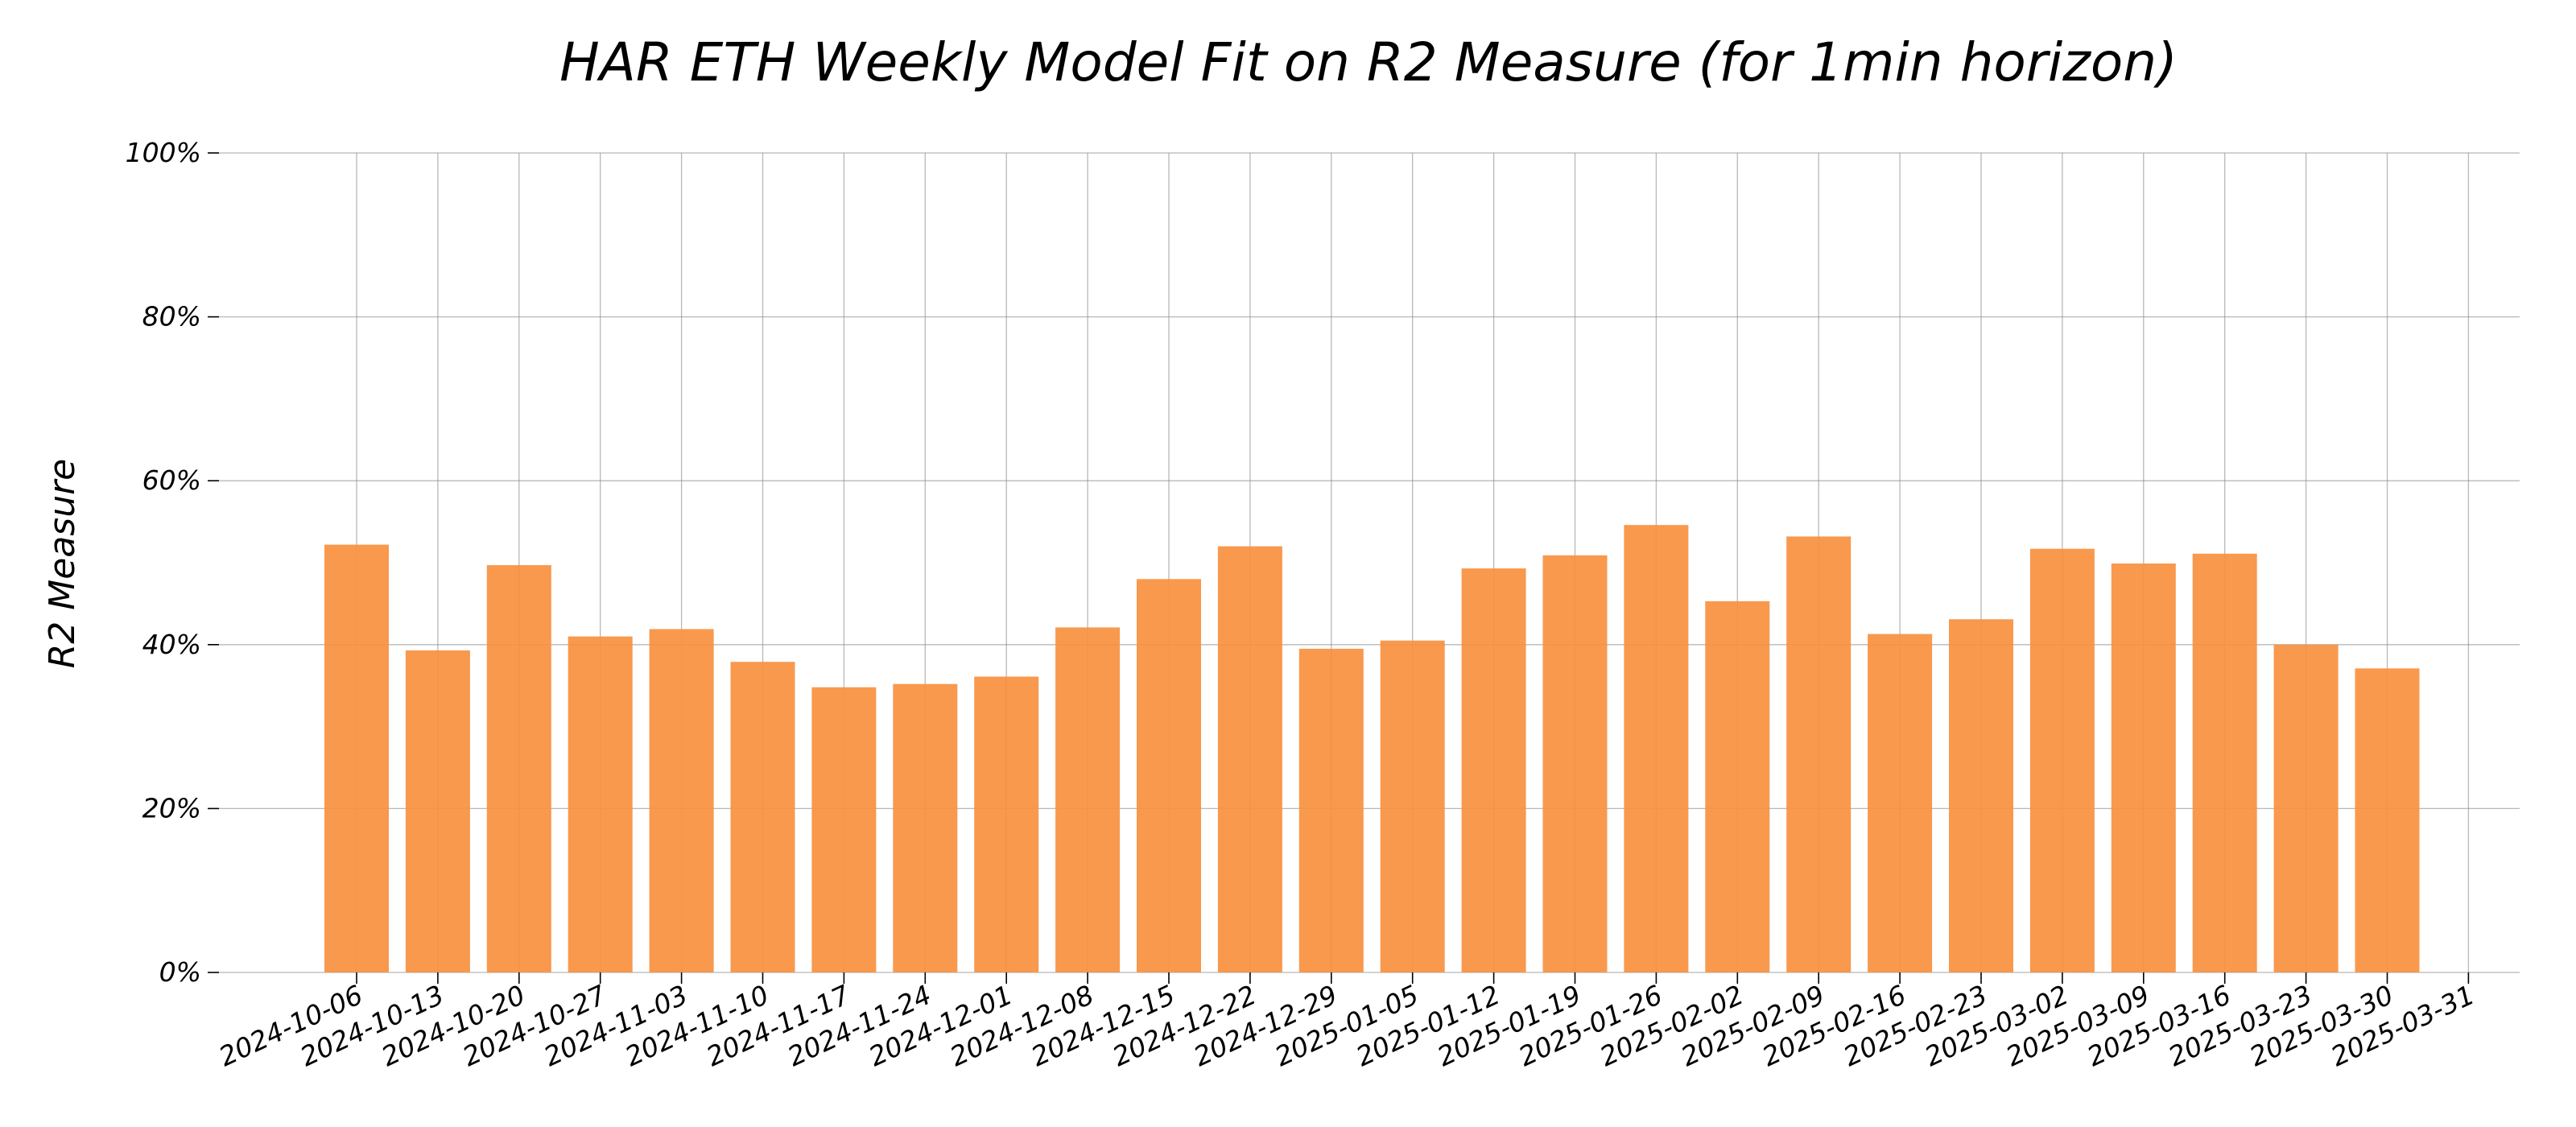 This screenshot has width=2576, height=1127. I want to click on y-tick-label: 0%, so click(180, 972).